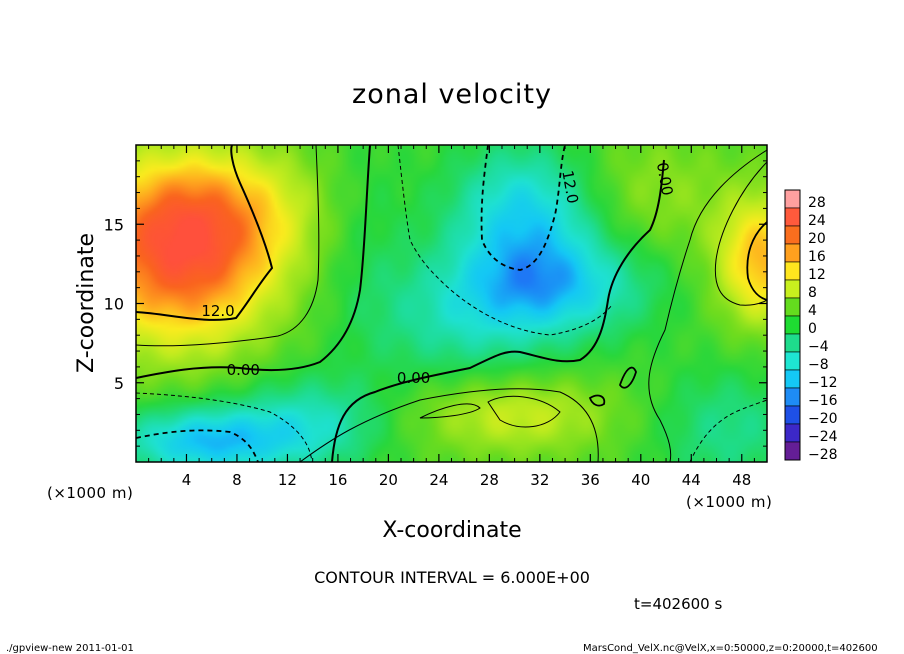 The image size is (904, 654). What do you see at coordinates (451, 530) in the screenshot?
I see `x-axis-label: X-coordinate` at bounding box center [451, 530].